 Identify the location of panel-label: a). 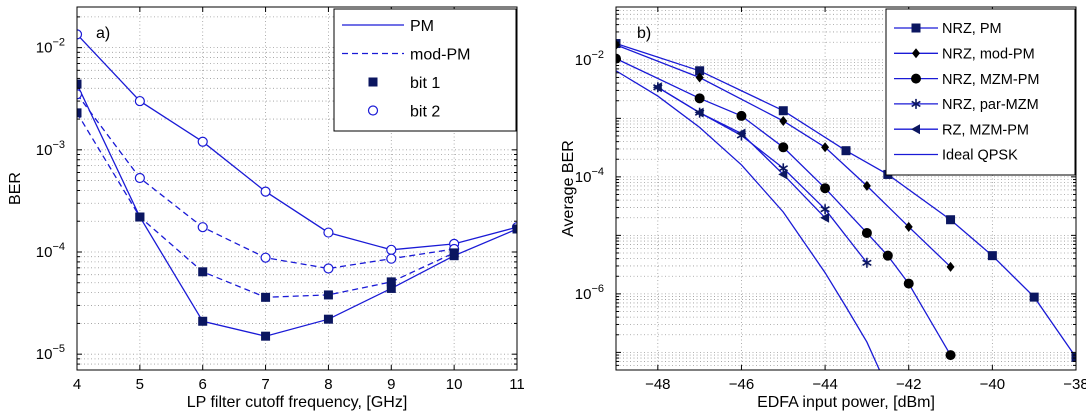
(103, 33).